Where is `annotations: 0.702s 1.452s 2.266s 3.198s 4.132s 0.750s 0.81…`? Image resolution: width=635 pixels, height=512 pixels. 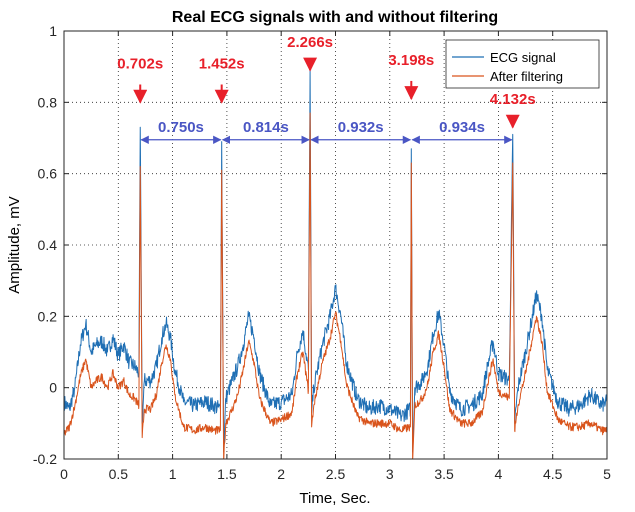
annotations: 0.702s 1.452s 2.266s 3.198s 4.132s 0.750s 0.81… is located at coordinates (326, 89).